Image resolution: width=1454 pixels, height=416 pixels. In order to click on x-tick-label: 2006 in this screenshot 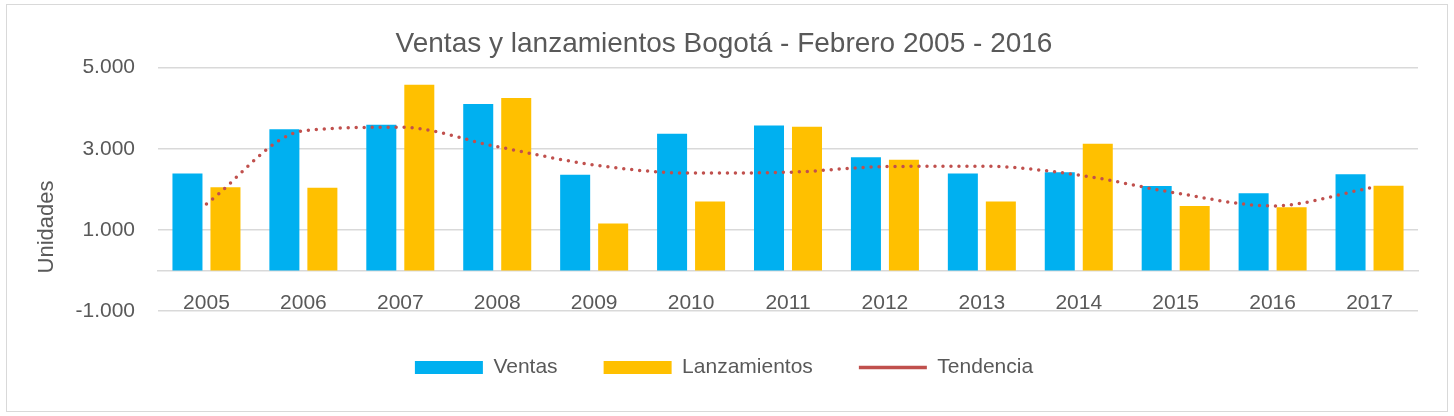, I will do `click(303, 301)`.